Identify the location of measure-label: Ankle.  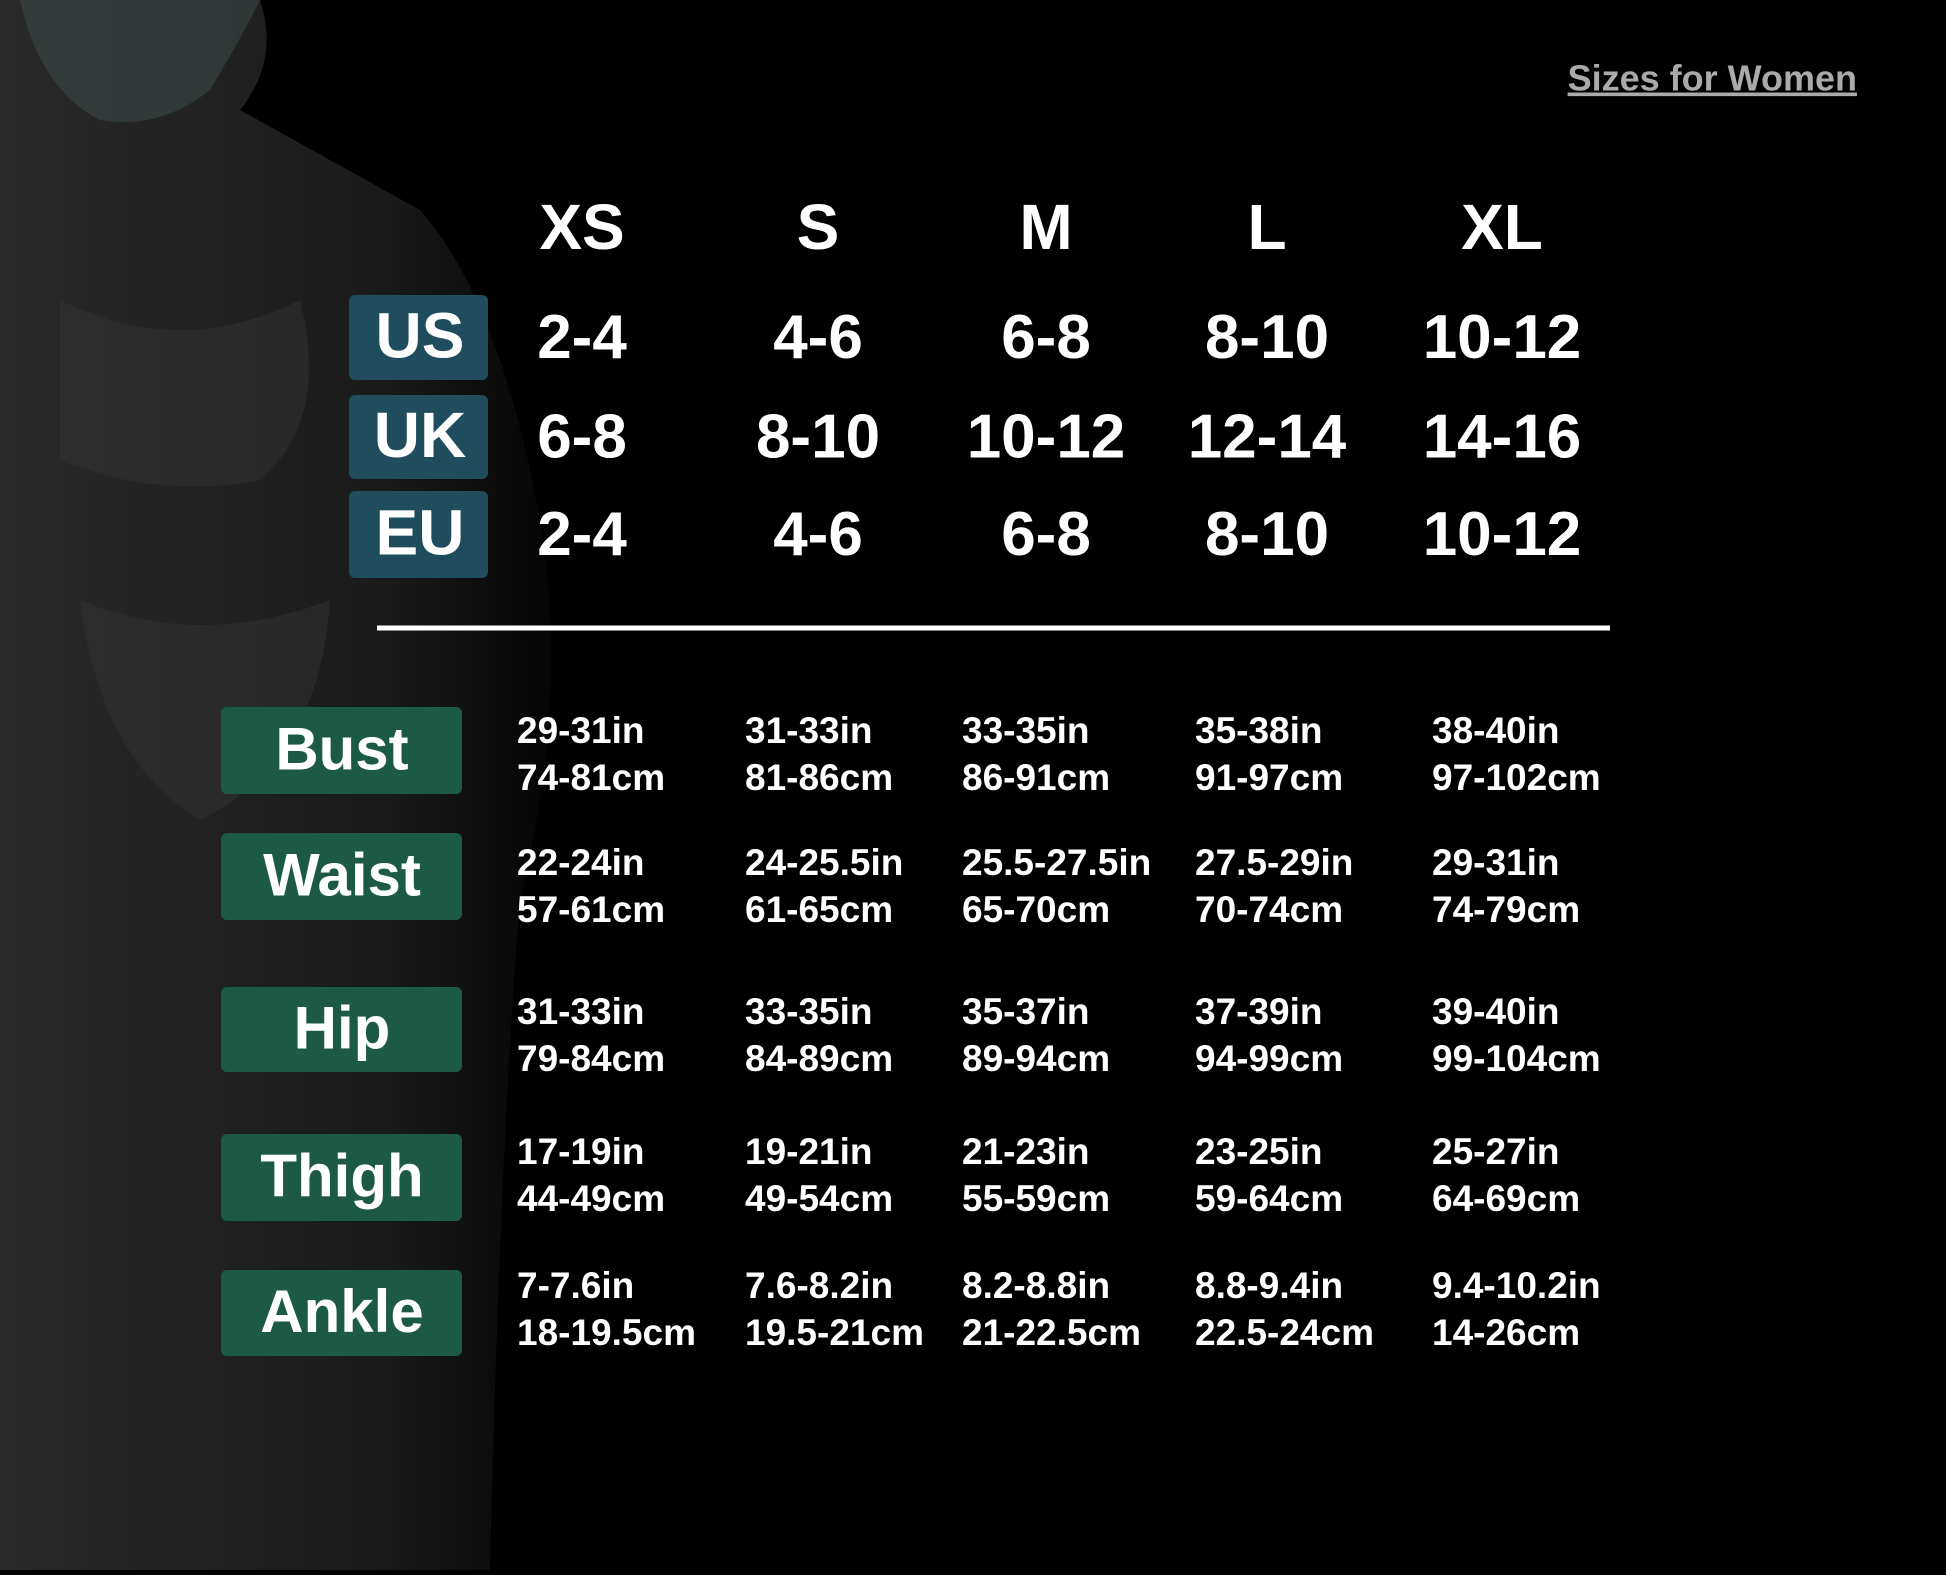
(341, 1311).